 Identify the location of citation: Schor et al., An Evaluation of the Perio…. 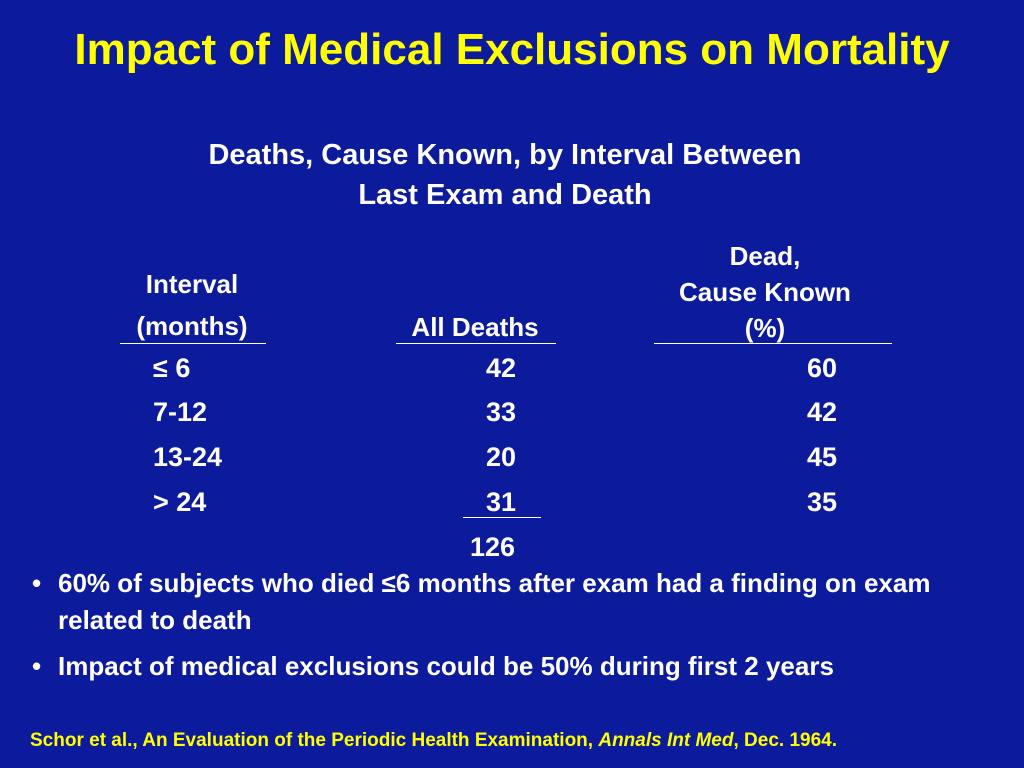
(520, 741).